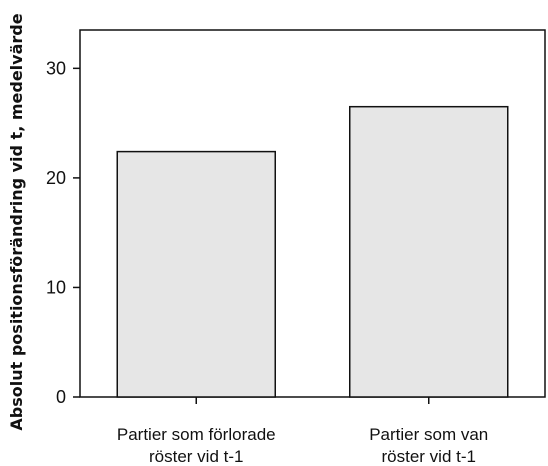 The image size is (548, 466). I want to click on x-tick-label: Partier som förlorade, so click(196, 434).